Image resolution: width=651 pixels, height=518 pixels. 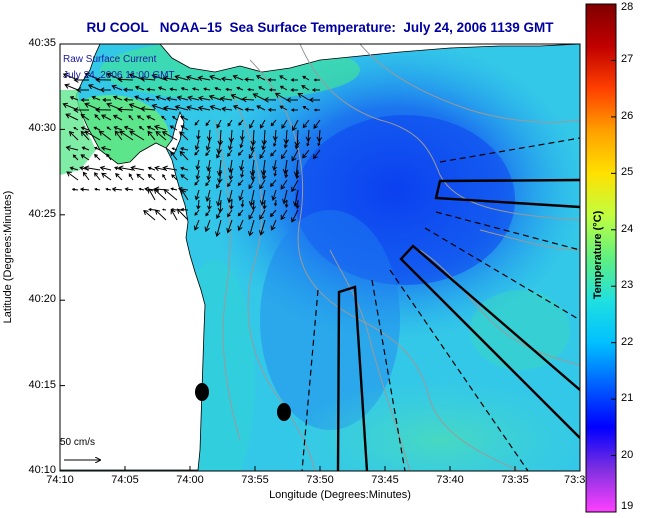 I want to click on transect-box-southeast, so click(x=489, y=341).